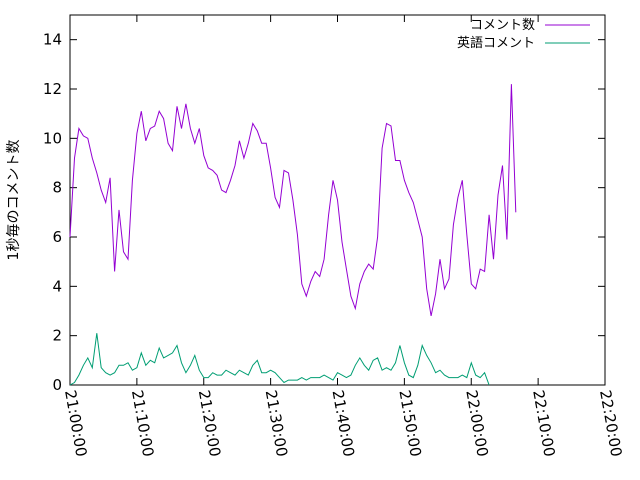 Image resolution: width=640 pixels, height=480 pixels. What do you see at coordinates (52, 89) in the screenshot?
I see `y-tick-label: 12` at bounding box center [52, 89].